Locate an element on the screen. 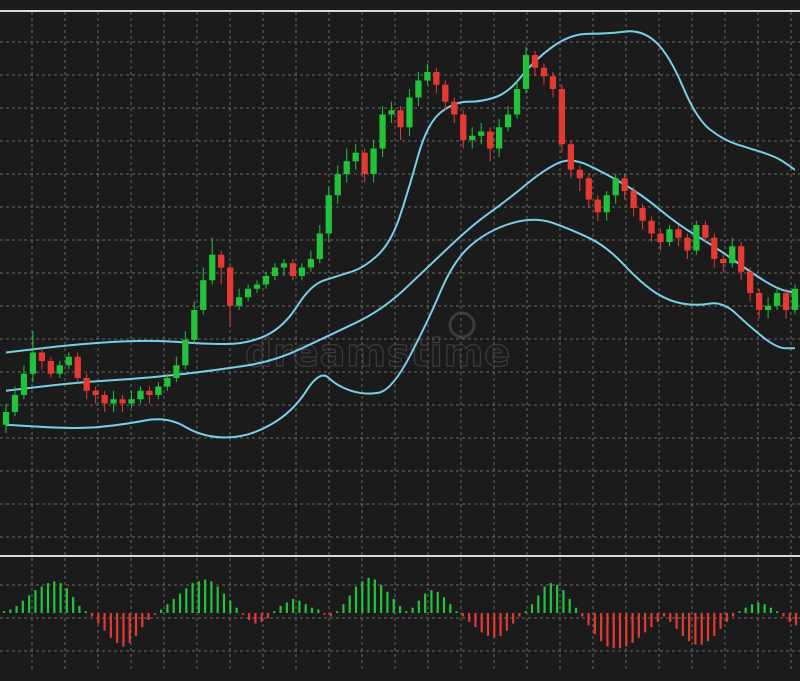 This screenshot has width=800, height=681. histogram-series is located at coordinates (400, 613).